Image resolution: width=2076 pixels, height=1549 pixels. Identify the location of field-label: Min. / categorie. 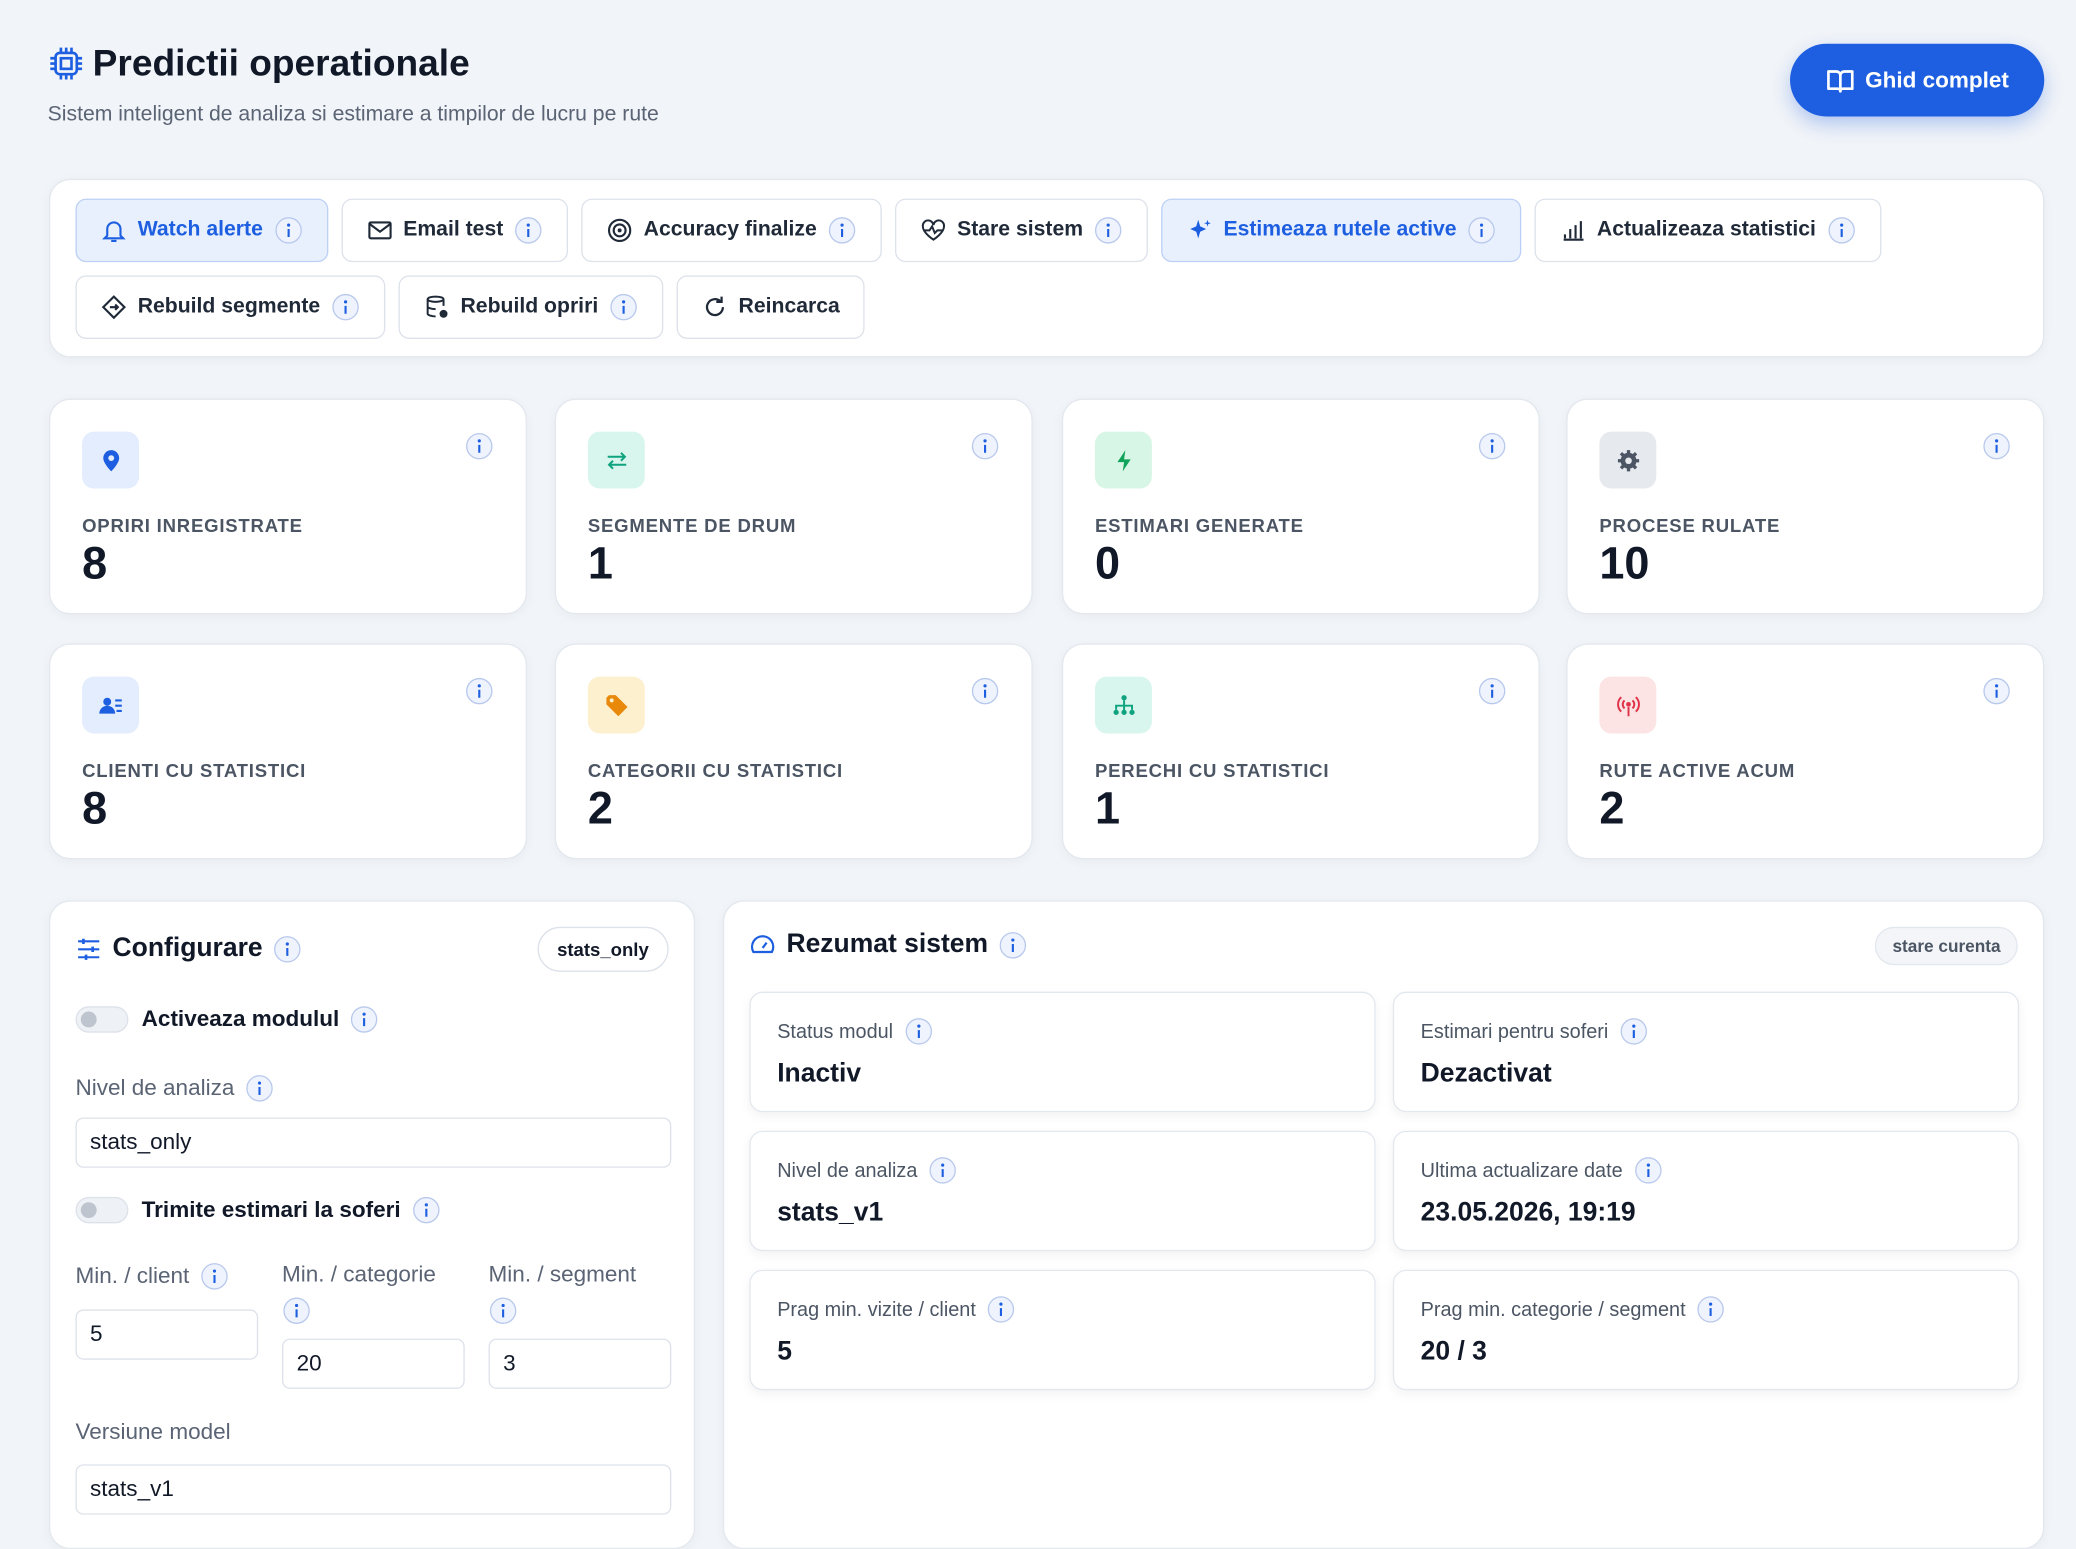
(359, 1274).